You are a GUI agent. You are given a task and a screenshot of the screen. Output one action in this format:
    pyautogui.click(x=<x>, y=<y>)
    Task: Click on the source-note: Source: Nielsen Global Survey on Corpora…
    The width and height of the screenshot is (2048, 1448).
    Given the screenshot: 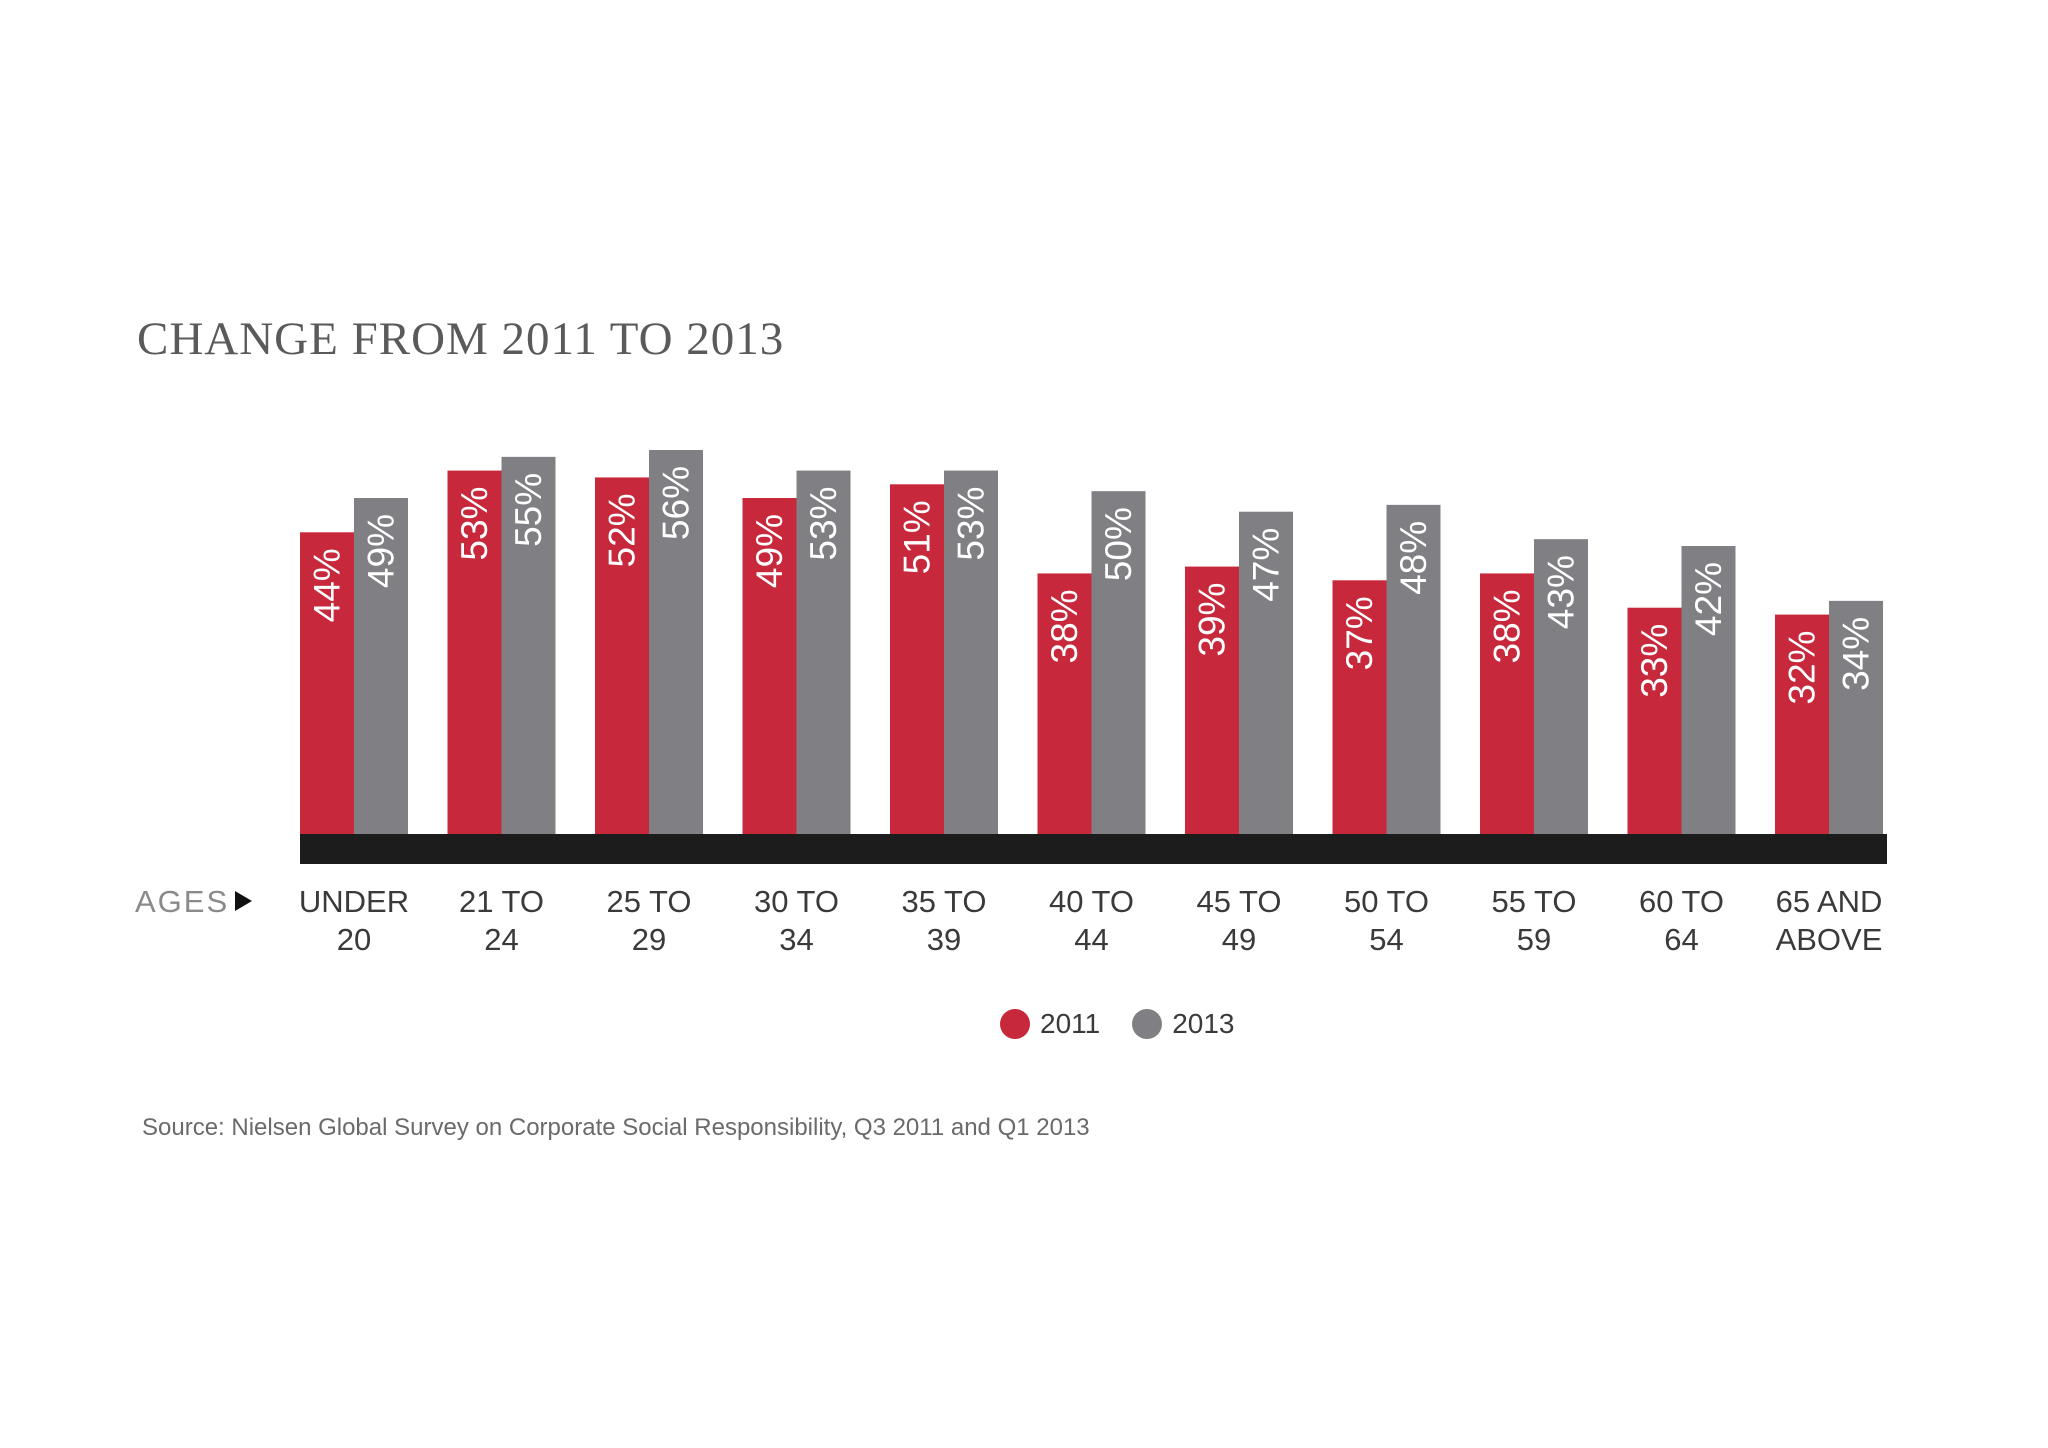 What is the action you would take?
    pyautogui.click(x=616, y=1127)
    